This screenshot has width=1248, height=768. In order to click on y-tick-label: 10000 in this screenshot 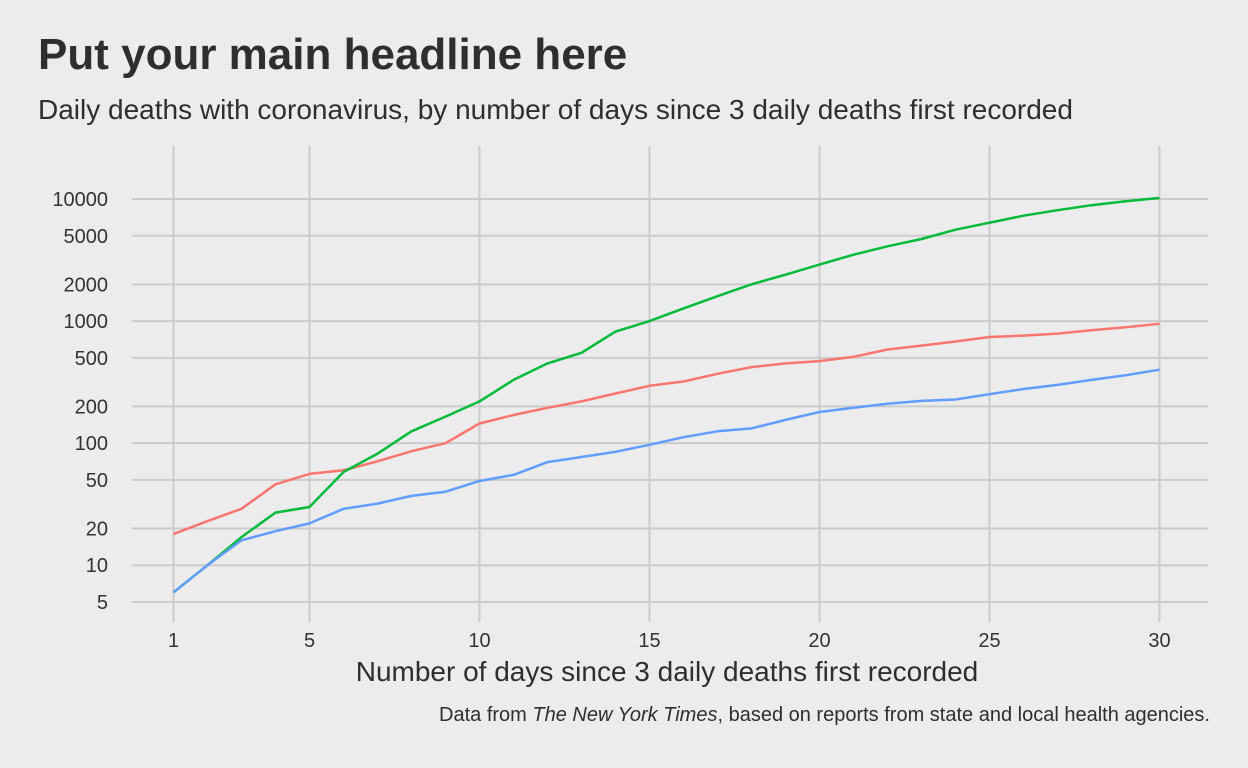, I will do `click(80, 200)`.